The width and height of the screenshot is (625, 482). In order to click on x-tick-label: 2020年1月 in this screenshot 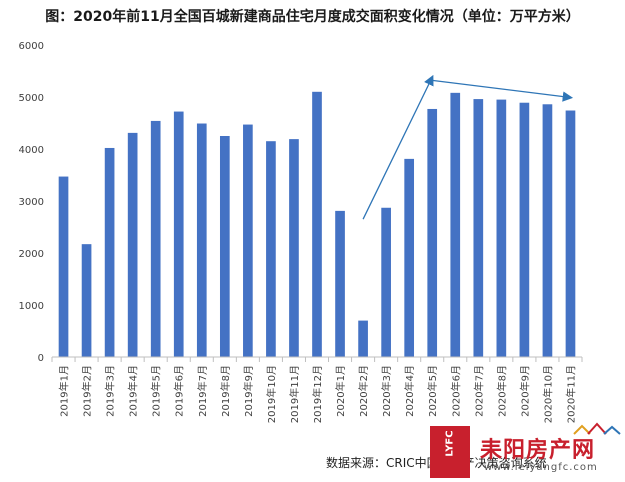, I will do `click(340, 391)`.